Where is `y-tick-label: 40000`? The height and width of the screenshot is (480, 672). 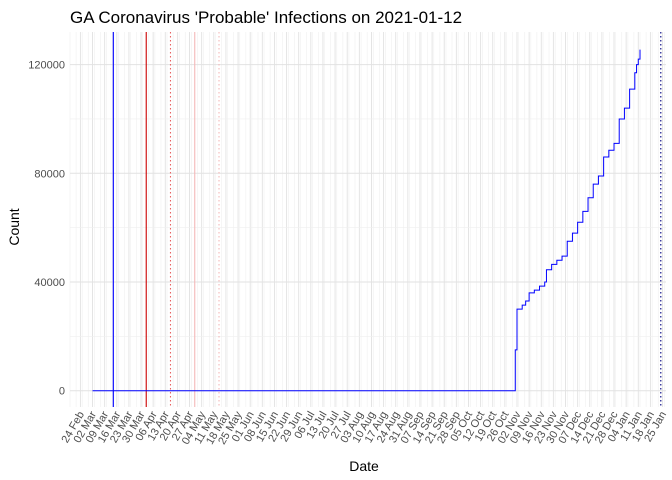
y-tick-label: 40000 is located at coordinates (49, 283).